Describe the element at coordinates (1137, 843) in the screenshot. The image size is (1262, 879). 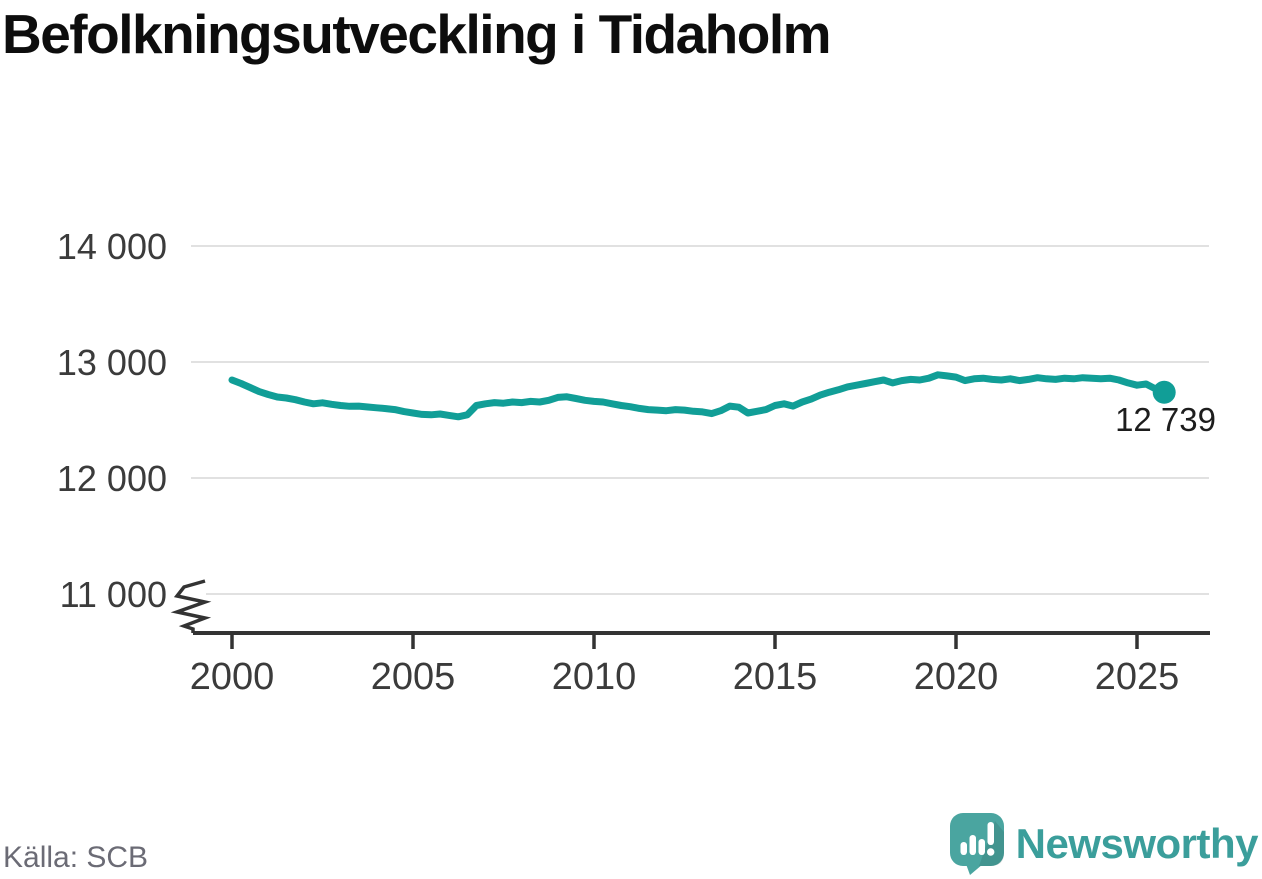
I see `newsworthy-logo-text: Newsworthy` at that location.